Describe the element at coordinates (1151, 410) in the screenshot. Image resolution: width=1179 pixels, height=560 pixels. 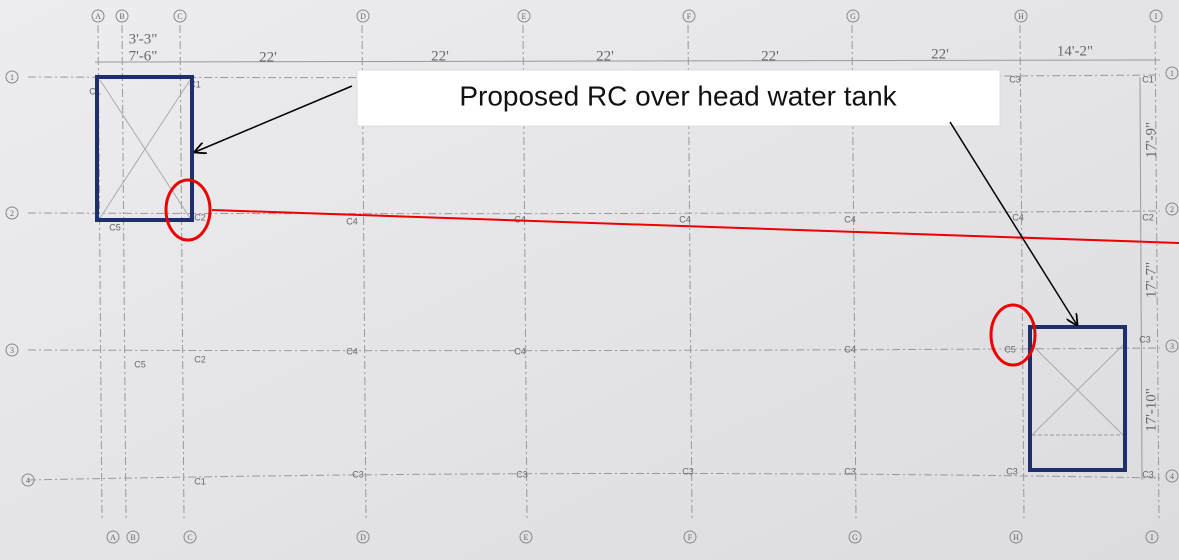
I see `dimension: 17'-10"` at that location.